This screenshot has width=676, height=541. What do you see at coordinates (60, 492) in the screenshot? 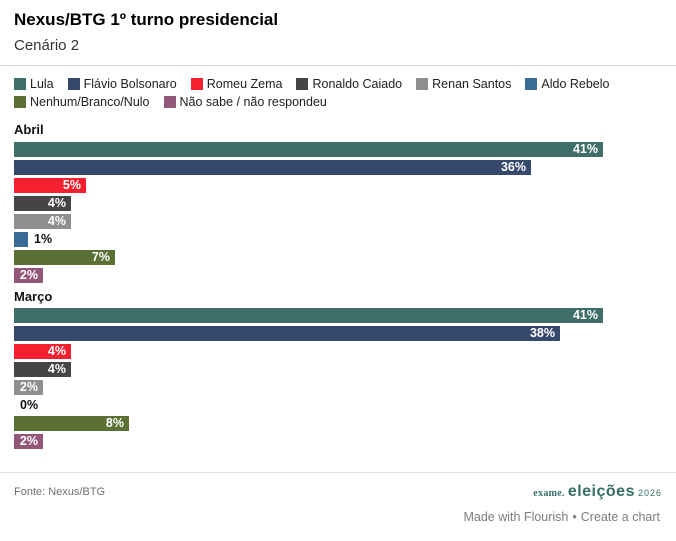
I see `source-note: Fonte: Nexus/BTG` at bounding box center [60, 492].